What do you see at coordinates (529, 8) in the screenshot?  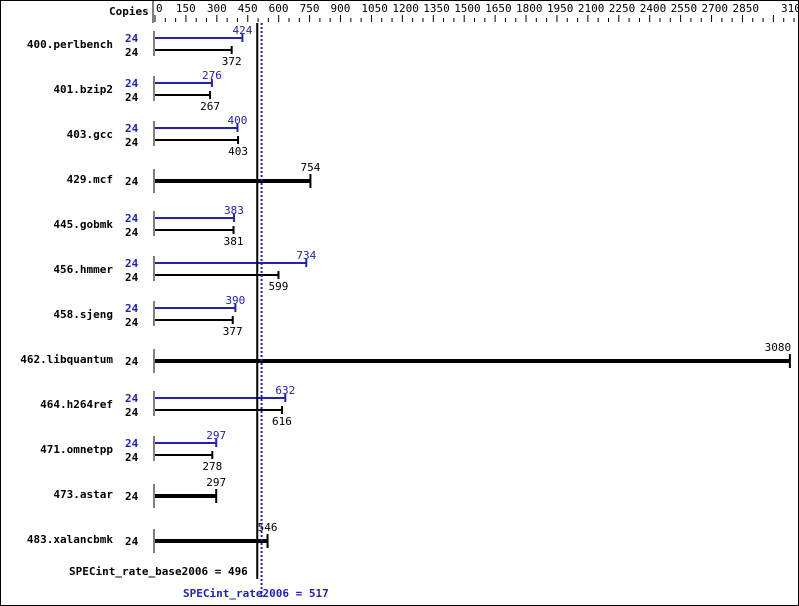 I see `tick-label: 1800` at bounding box center [529, 8].